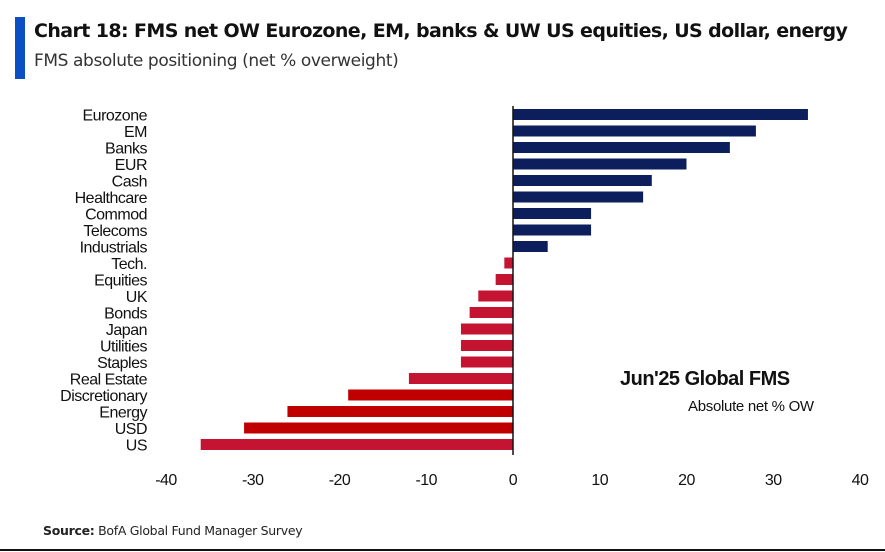  Describe the element at coordinates (486, 329) in the screenshot. I see `bar-japan` at that location.